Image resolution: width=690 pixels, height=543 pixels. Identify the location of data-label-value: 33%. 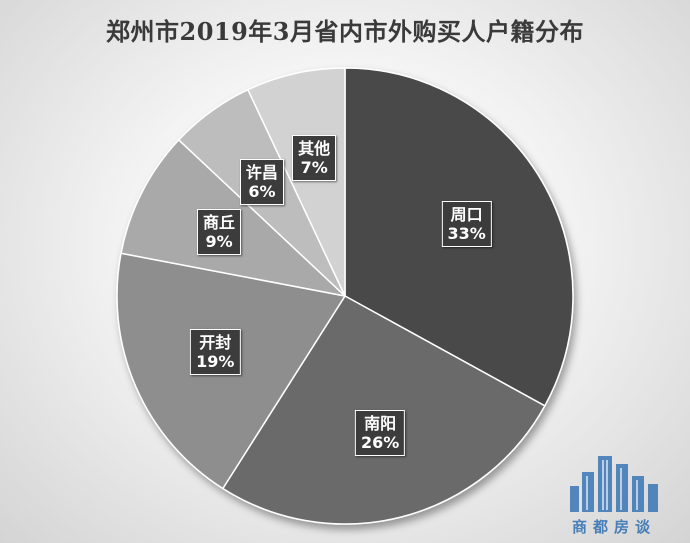
(466, 234).